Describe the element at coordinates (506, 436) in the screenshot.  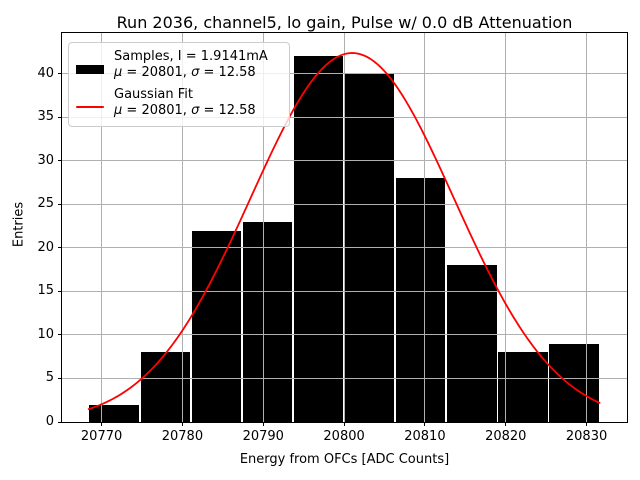
I see `x-tick-label: 20820` at that location.